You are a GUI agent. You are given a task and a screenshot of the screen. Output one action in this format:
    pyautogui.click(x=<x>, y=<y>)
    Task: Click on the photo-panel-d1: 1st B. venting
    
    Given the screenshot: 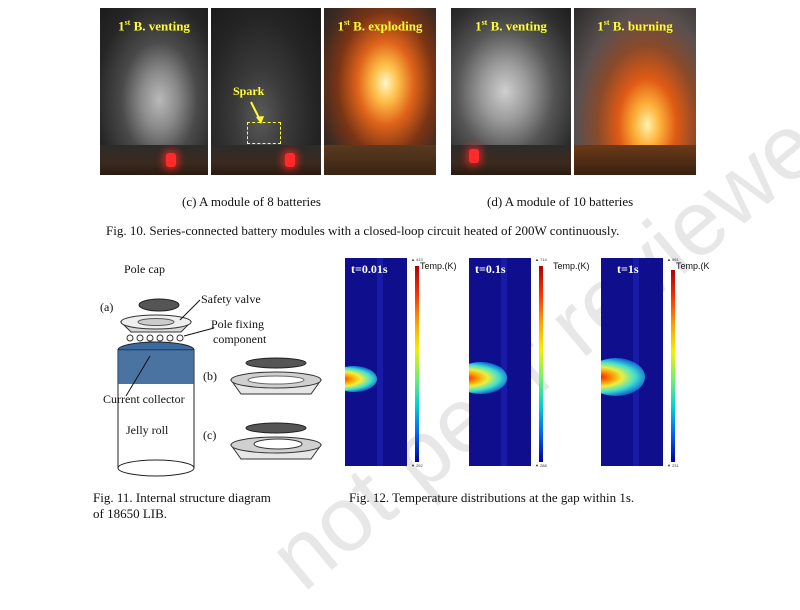 What is the action you would take?
    pyautogui.click(x=511, y=91)
    